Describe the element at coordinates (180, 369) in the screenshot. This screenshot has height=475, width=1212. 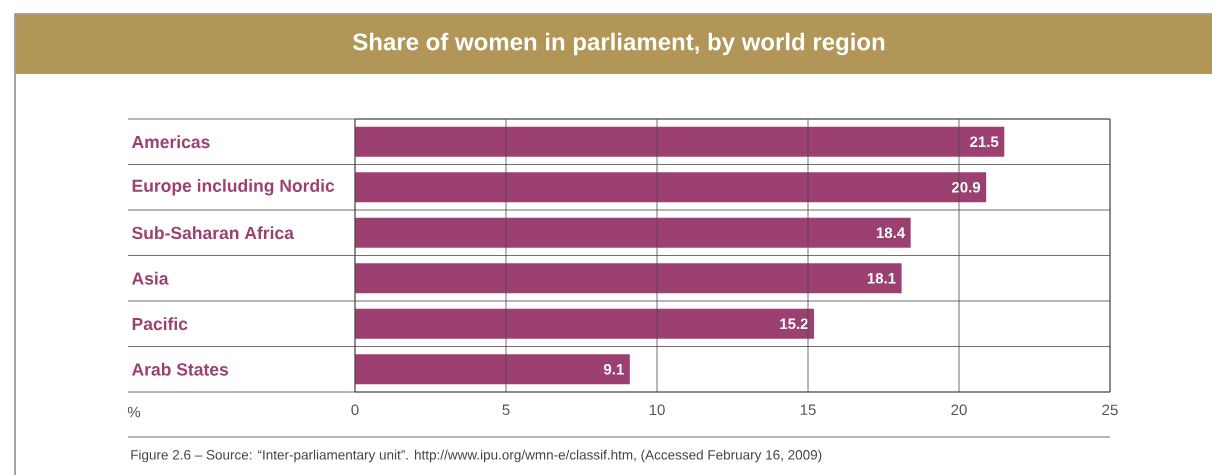
I see `y-tick-label: Arab States` at that location.